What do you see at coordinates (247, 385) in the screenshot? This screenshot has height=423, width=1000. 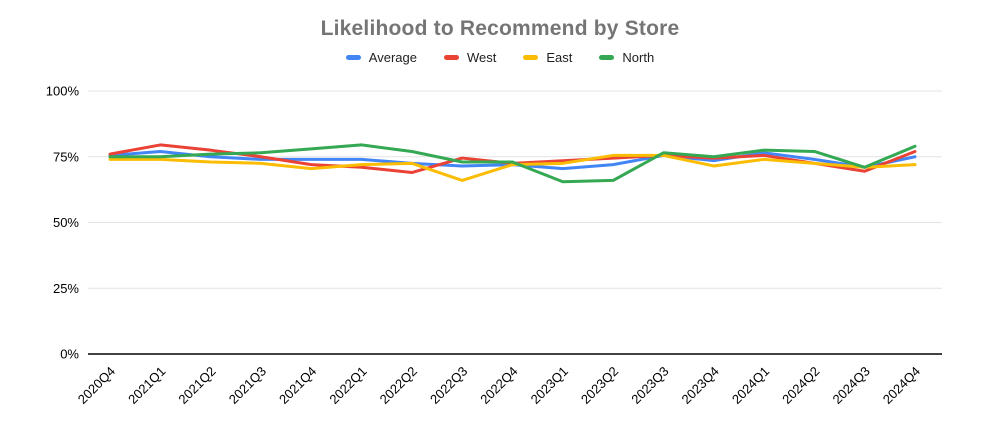 I see `x-axis-label-2021Q3: 2021Q3` at bounding box center [247, 385].